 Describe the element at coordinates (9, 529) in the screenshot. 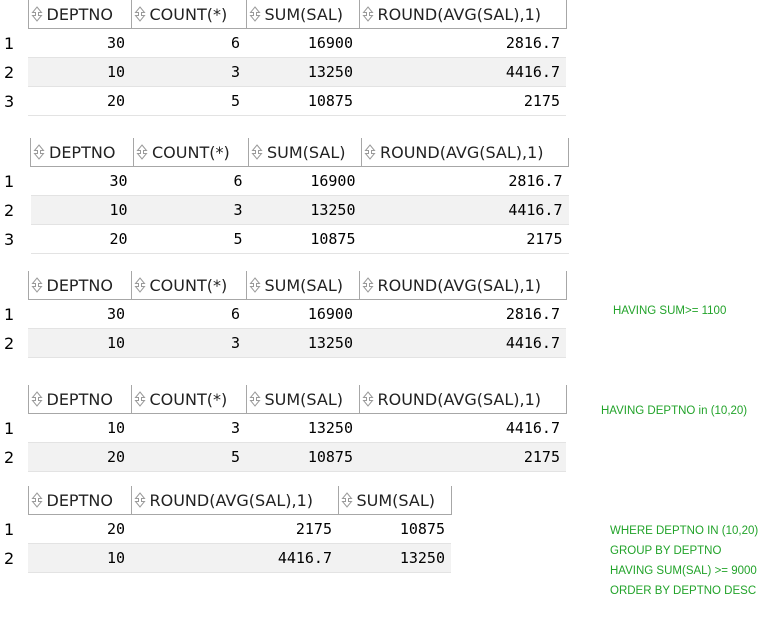

I see `row-number: 1` at that location.